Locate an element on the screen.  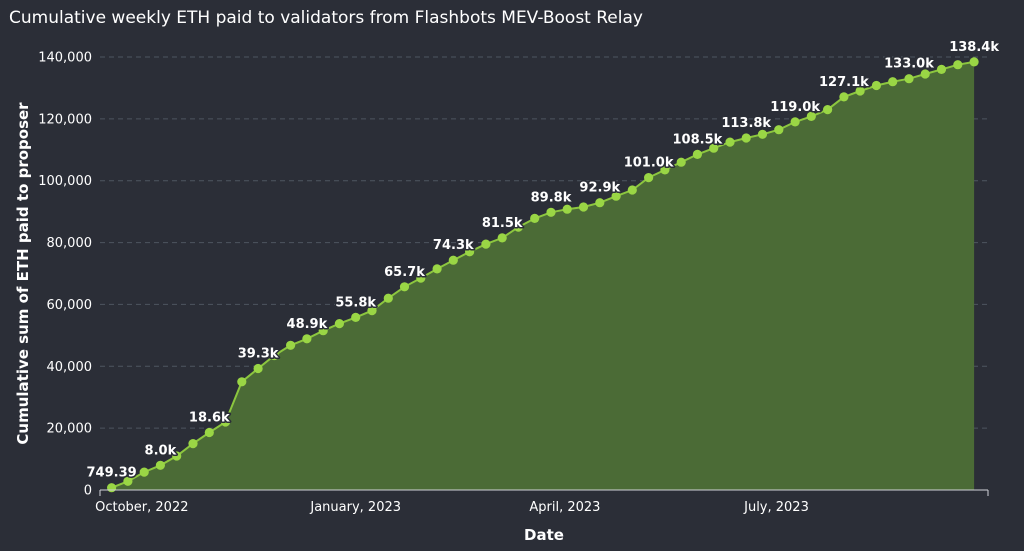
x-axis-title: Date is located at coordinates (544, 535).